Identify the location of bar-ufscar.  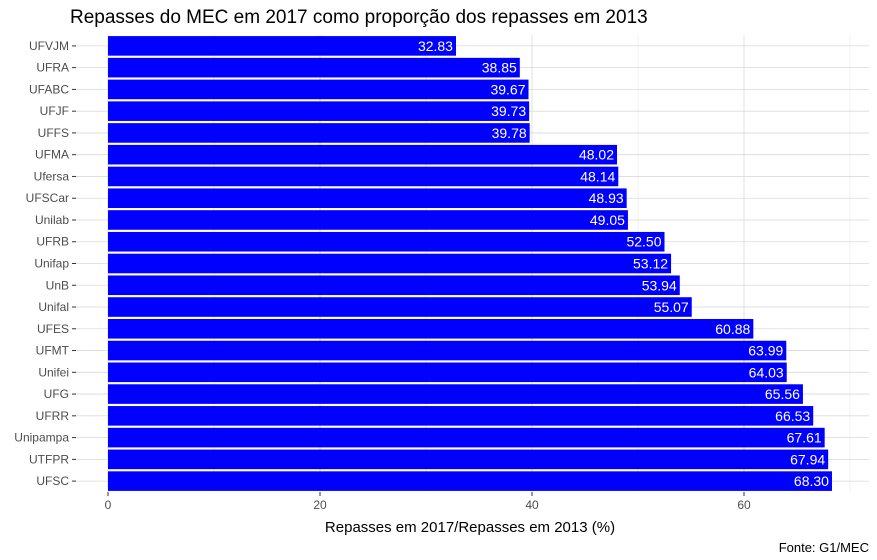
(367, 198).